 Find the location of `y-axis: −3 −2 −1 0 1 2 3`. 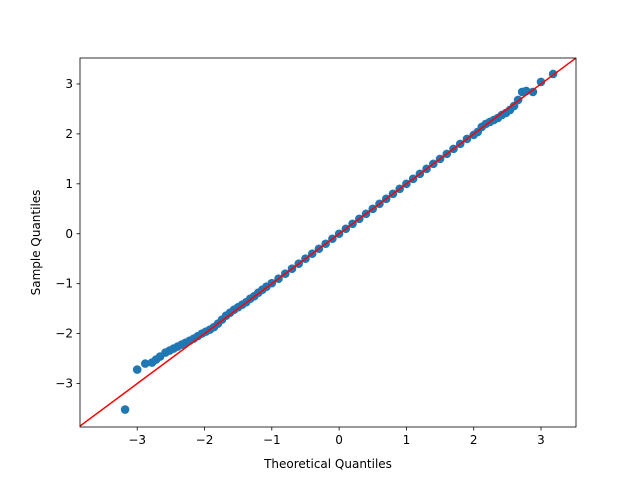

y-axis: −3 −2 −1 0 1 2 3 is located at coordinates (67, 234).